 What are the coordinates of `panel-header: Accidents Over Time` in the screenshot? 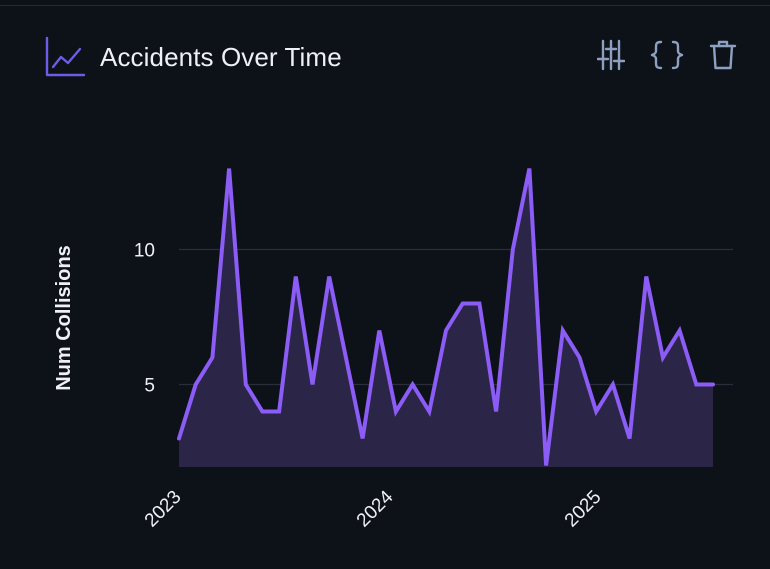 It's located at (193, 57).